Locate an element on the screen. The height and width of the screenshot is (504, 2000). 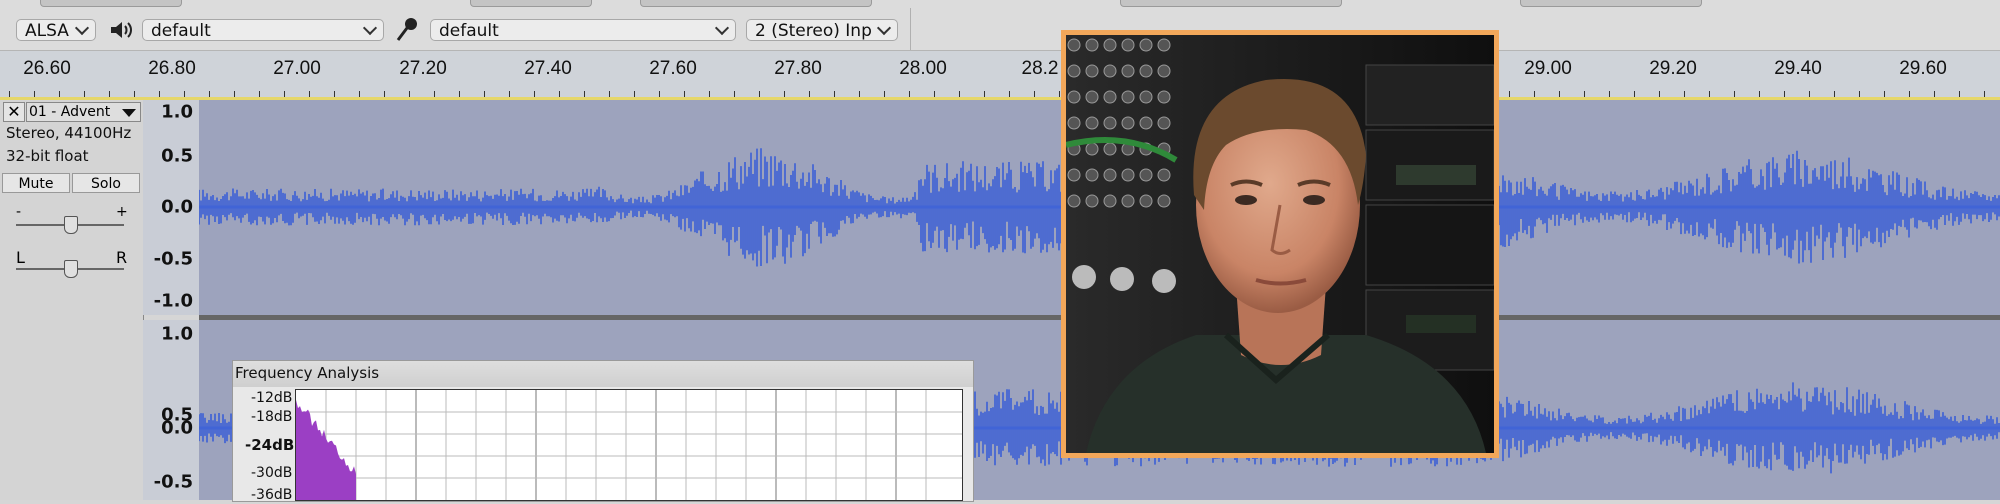
pan-slider-thumb is located at coordinates (71, 269).